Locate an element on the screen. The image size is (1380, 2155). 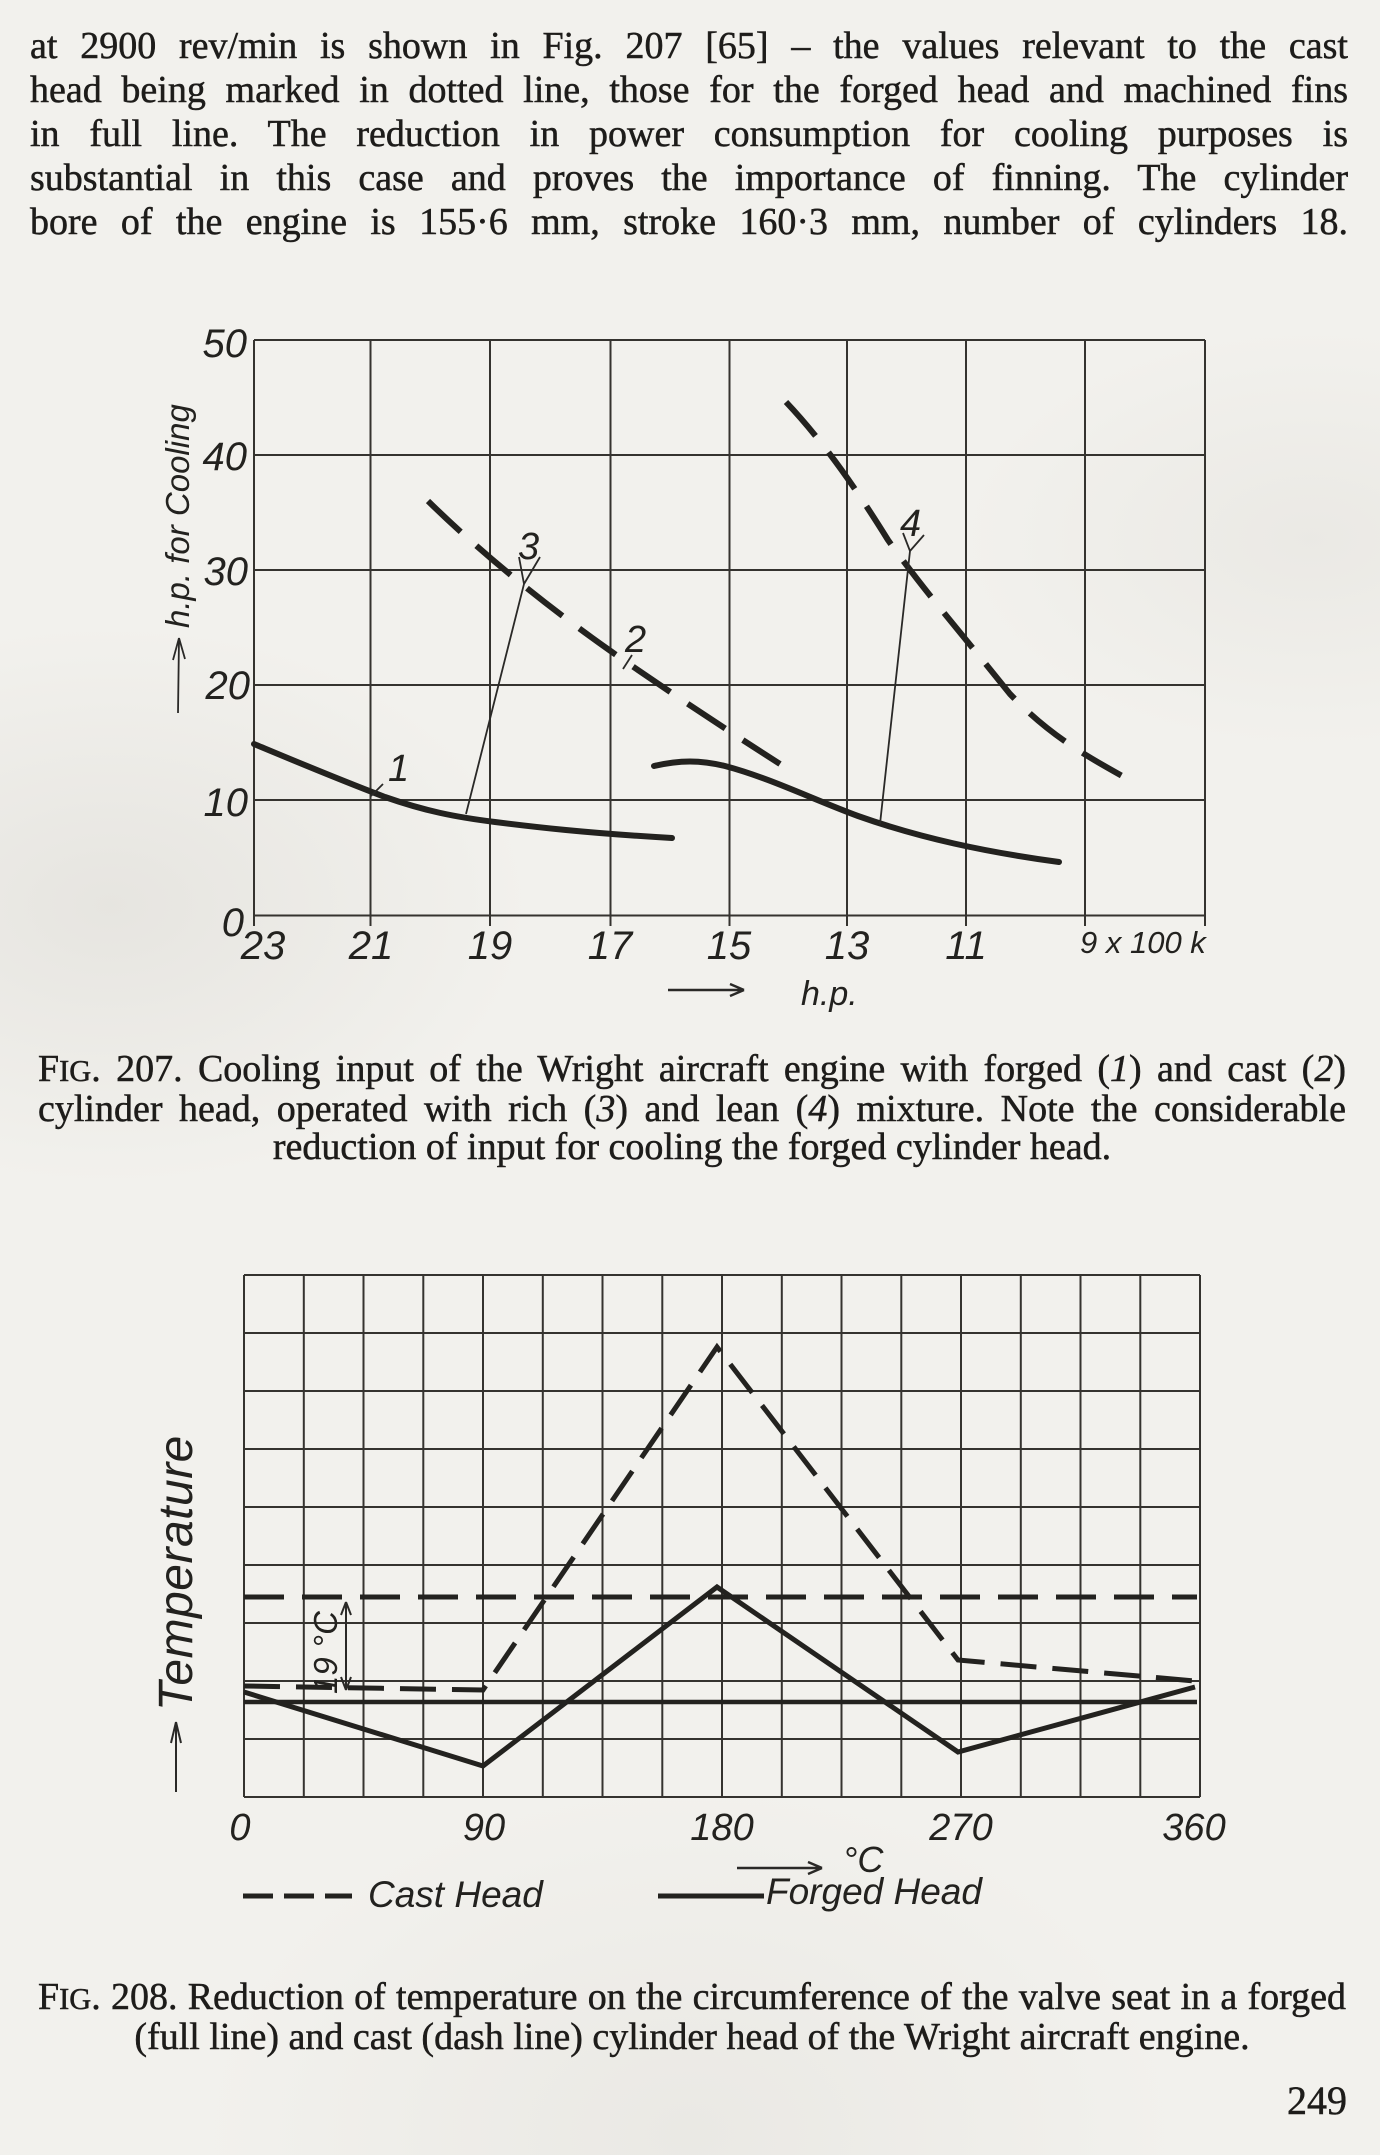
svg-text: Temperature is located at coordinates (176, 1573).